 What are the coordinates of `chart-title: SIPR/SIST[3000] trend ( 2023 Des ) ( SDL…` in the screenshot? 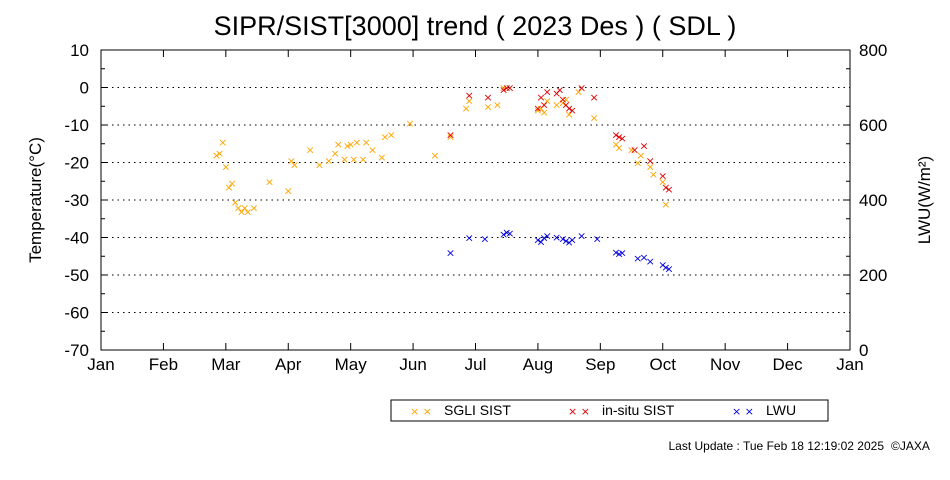 It's located at (475, 26).